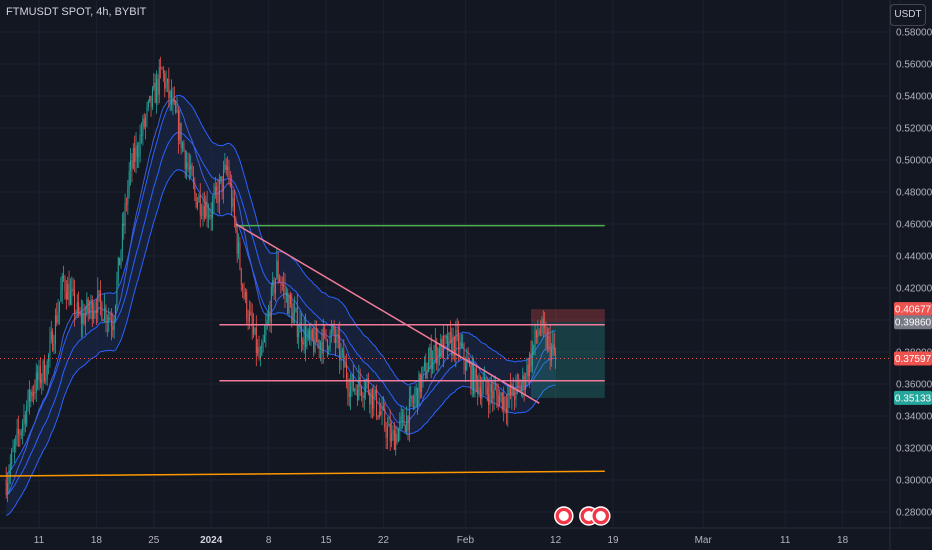 Image resolution: width=932 pixels, height=550 pixels. What do you see at coordinates (563, 516) in the screenshot?
I see `news-event-icon-center` at bounding box center [563, 516].